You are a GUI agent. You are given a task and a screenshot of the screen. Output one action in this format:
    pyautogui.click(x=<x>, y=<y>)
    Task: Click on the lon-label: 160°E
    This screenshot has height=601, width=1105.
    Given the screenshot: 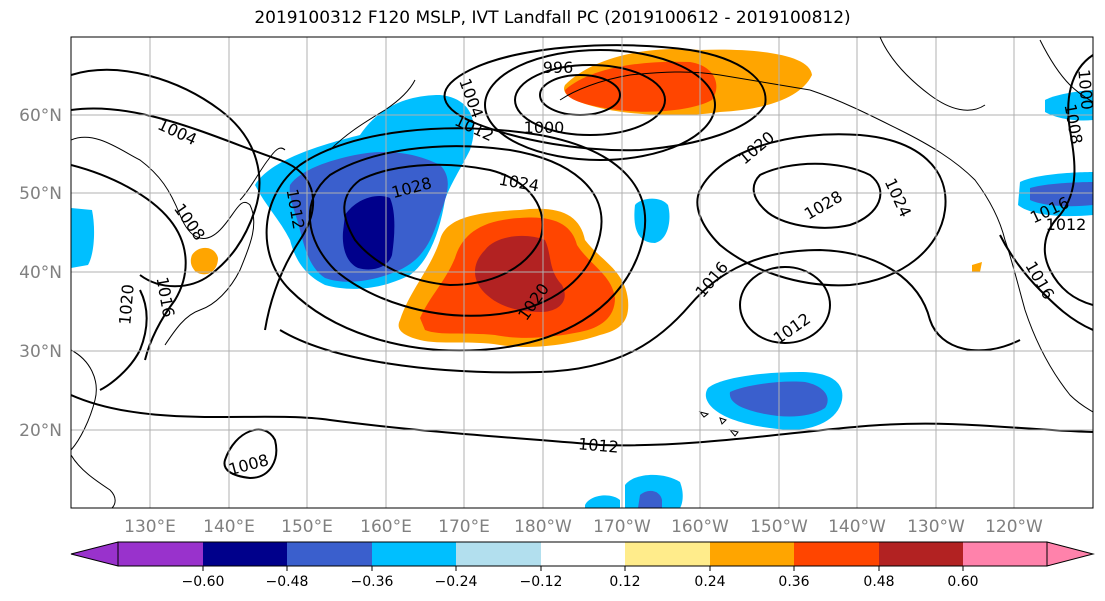 What is the action you would take?
    pyautogui.click(x=386, y=527)
    